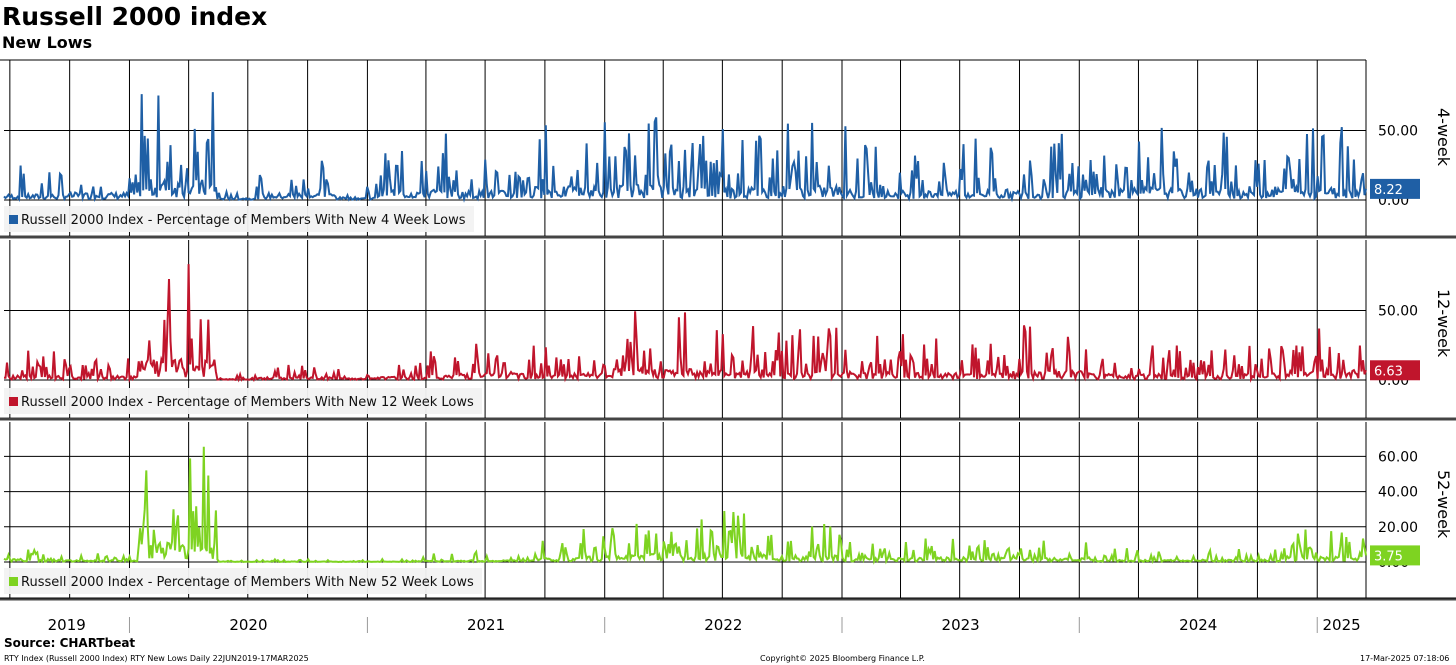  What do you see at coordinates (67, 625) in the screenshot?
I see `x-tick-label: 2019` at bounding box center [67, 625].